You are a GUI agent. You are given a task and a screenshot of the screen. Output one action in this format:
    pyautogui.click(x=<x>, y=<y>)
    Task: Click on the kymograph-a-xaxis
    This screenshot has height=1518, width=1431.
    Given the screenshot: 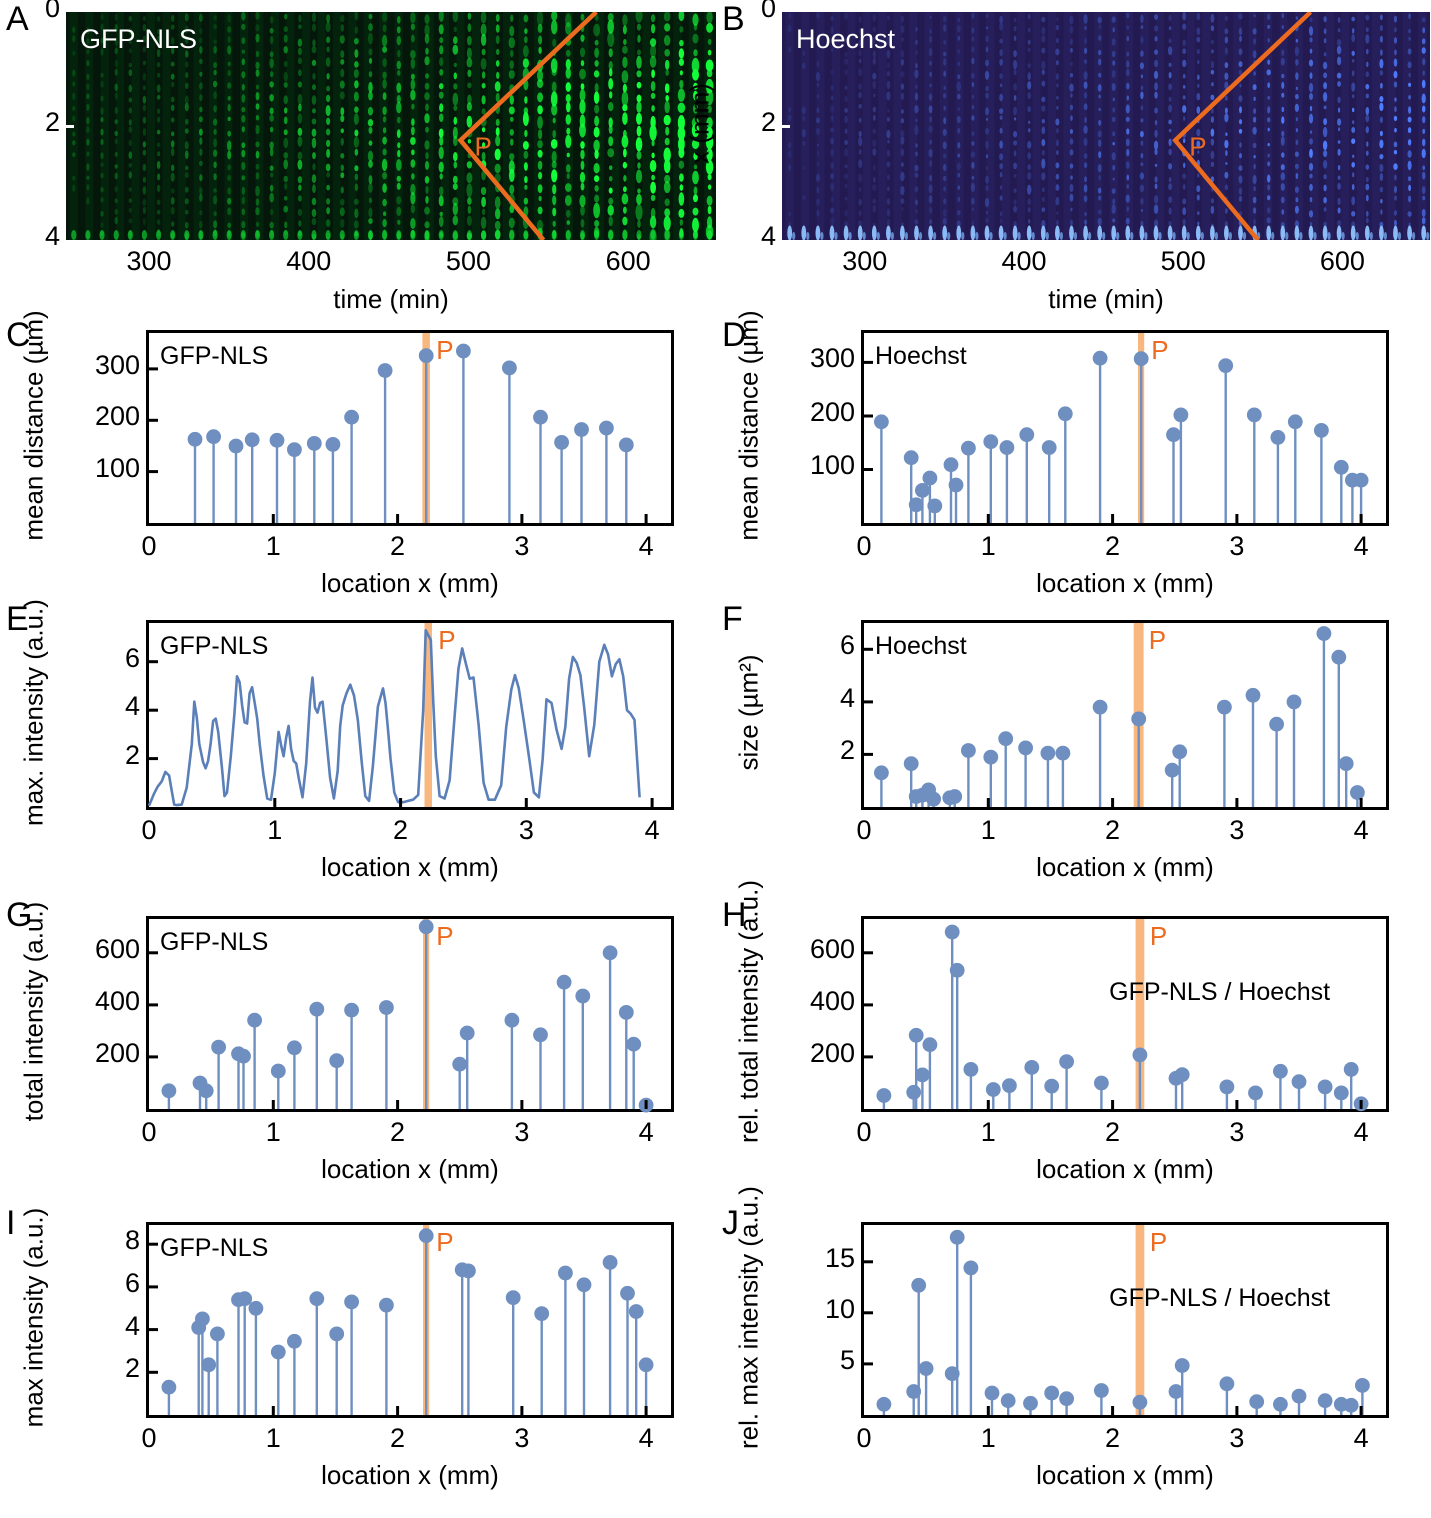 What is the action you would take?
    pyautogui.click(x=388, y=243)
    